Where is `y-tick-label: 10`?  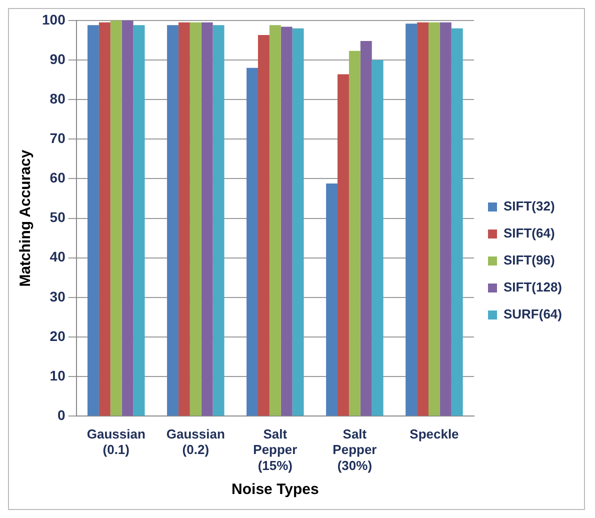
y-tick-label: 10 is located at coordinates (58, 375).